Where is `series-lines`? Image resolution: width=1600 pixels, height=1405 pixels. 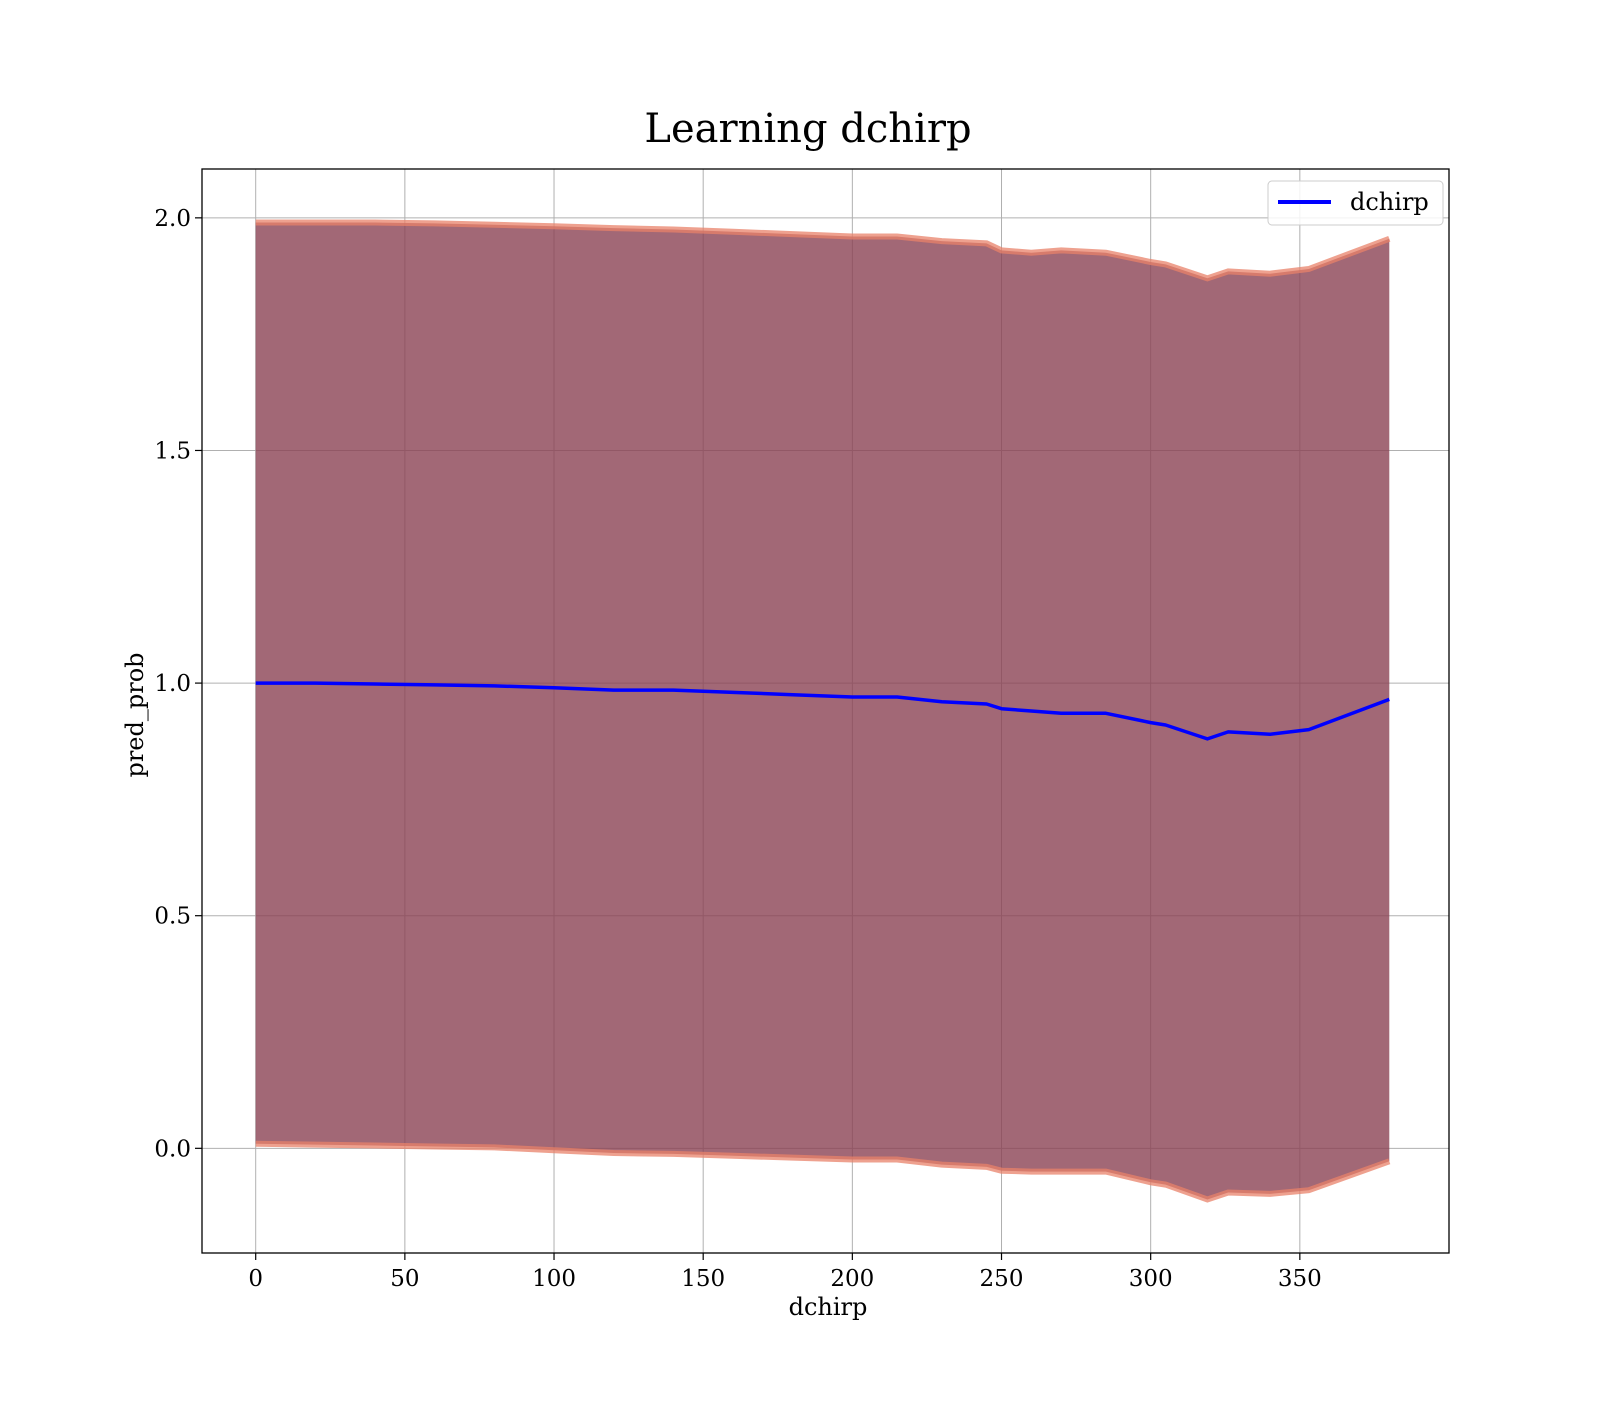
series-lines is located at coordinates (822, 711).